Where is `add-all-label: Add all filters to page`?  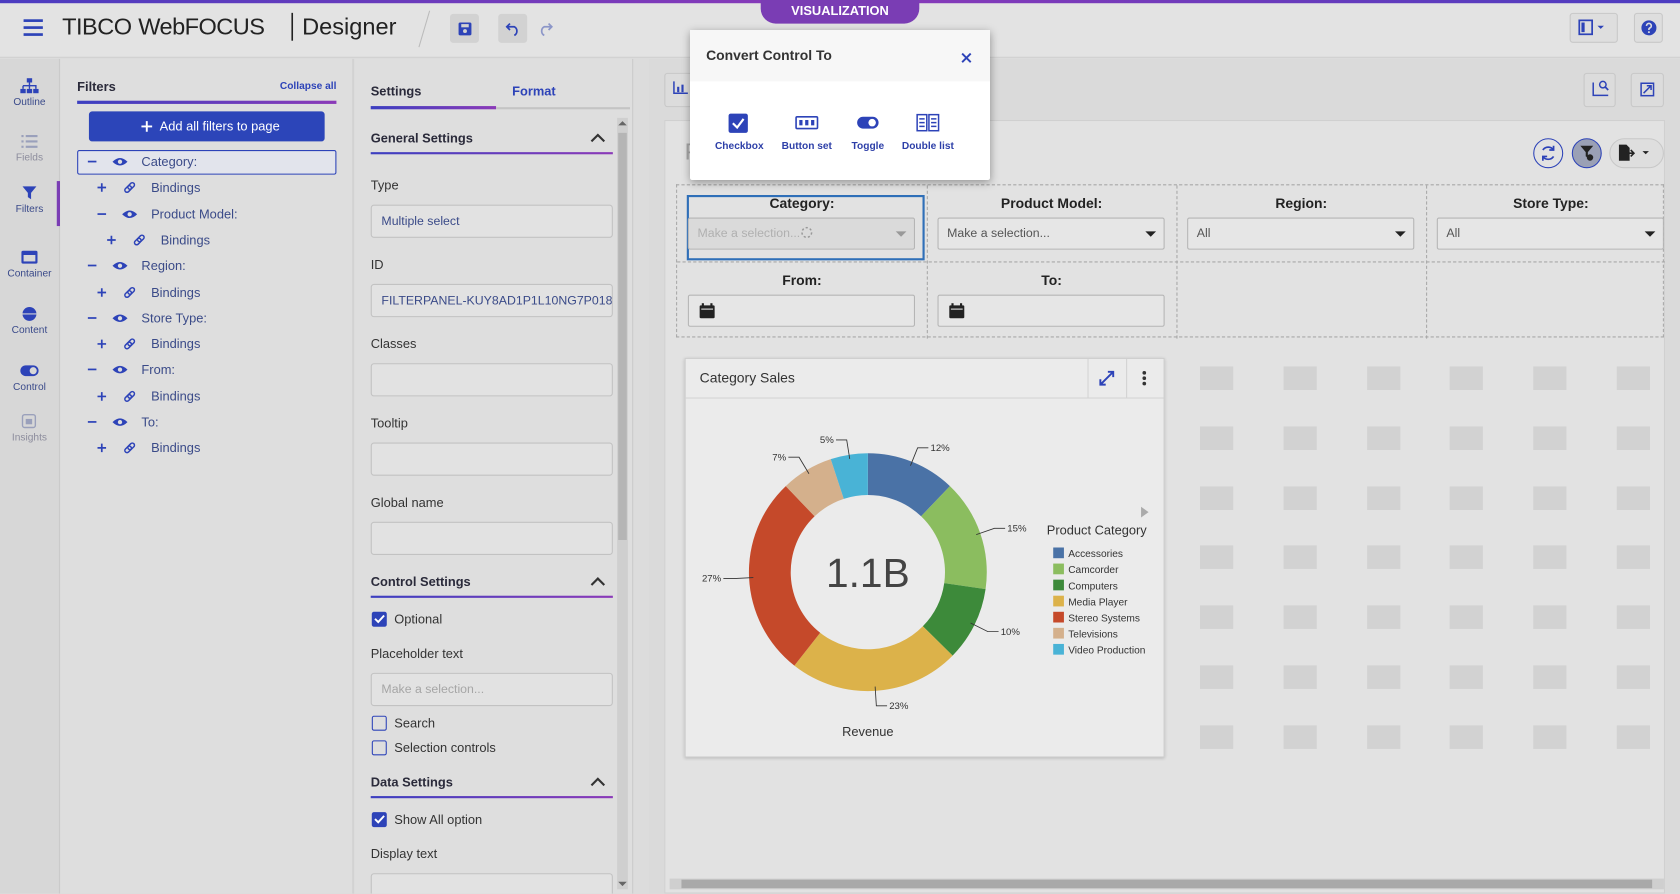 add-all-label: Add all filters to page is located at coordinates (219, 126).